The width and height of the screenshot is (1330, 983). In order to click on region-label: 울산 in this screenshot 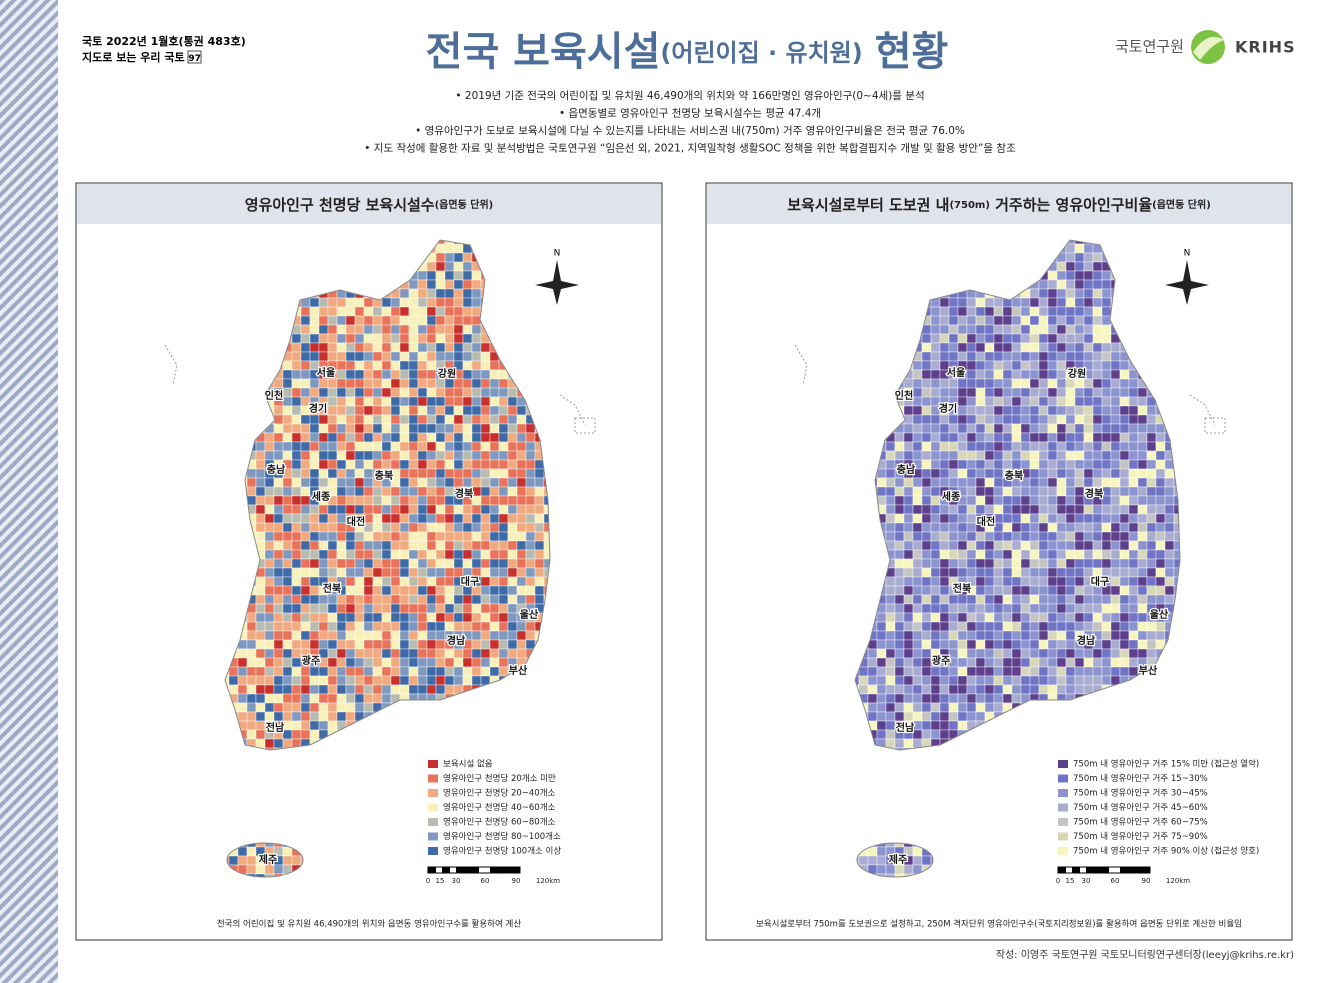, I will do `click(529, 614)`.